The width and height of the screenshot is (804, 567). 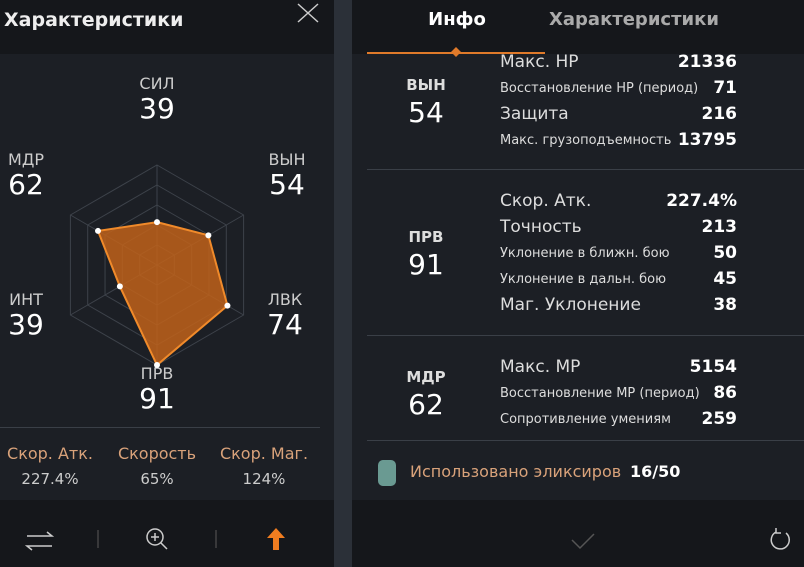 I want to click on stat-value: 65%, so click(x=157, y=479).